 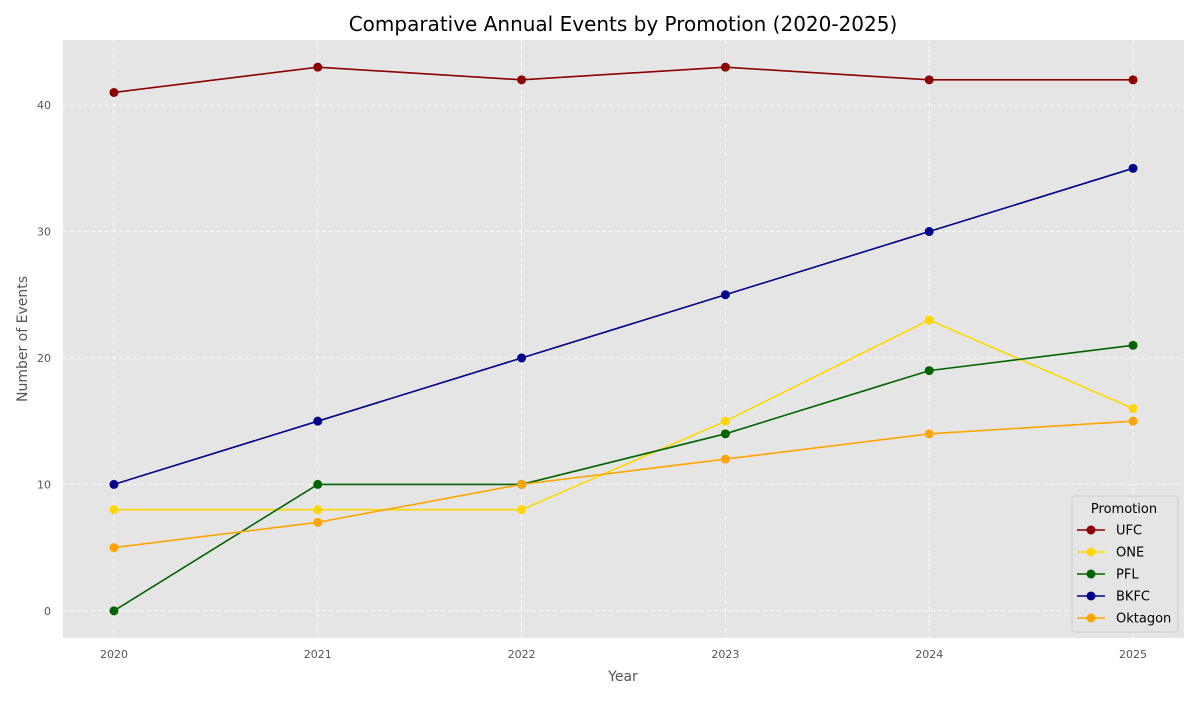 I want to click on x-tick-label: 2021, so click(x=318, y=654).